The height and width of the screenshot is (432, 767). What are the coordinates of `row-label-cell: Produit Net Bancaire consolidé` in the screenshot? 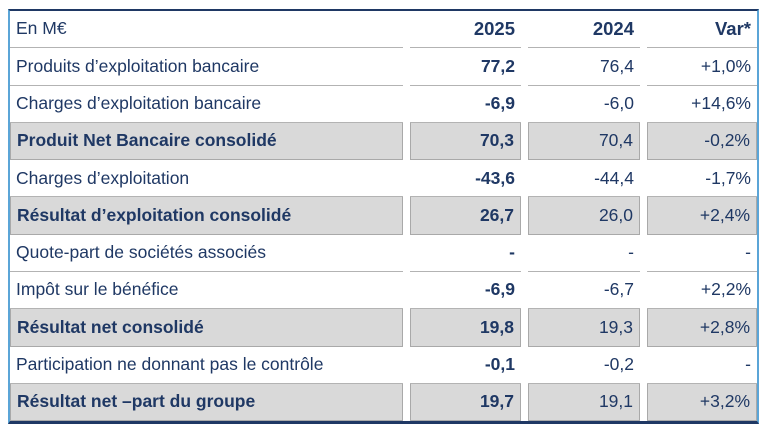 It's located at (206, 141).